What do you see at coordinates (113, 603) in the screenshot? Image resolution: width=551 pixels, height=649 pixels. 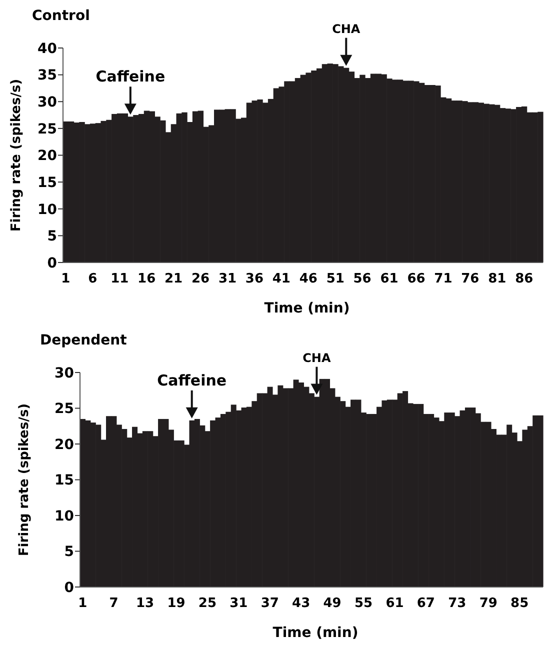 I see `x-tick-label: 7` at bounding box center [113, 603].